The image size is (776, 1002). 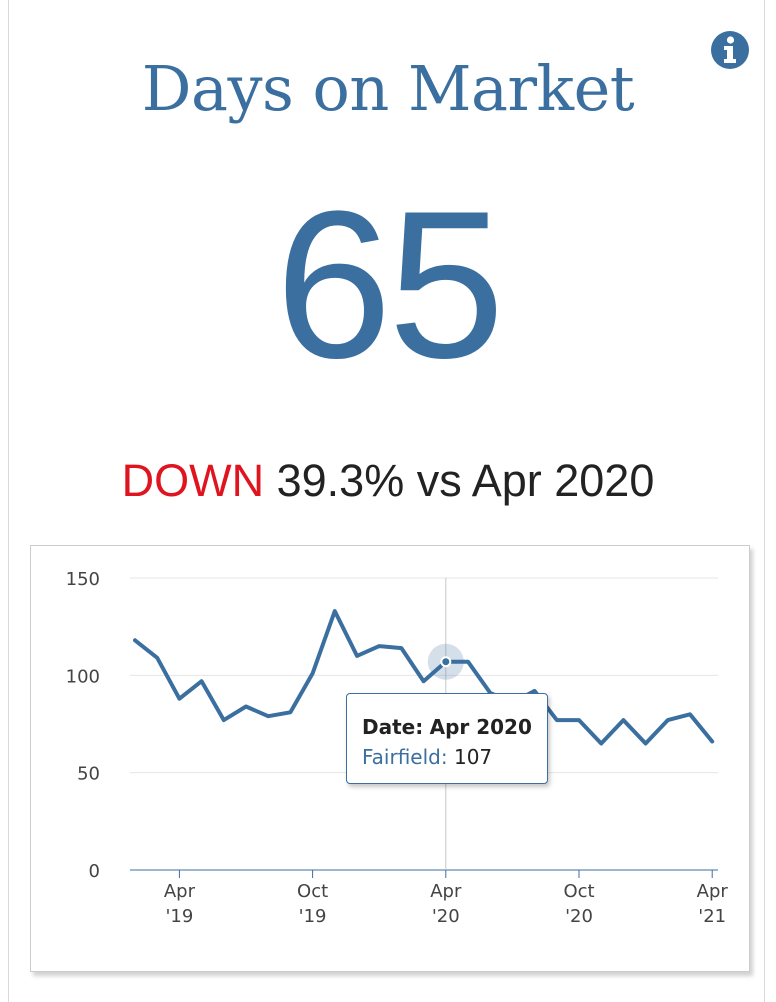 I want to click on series-line-fairfield, so click(x=424, y=677).